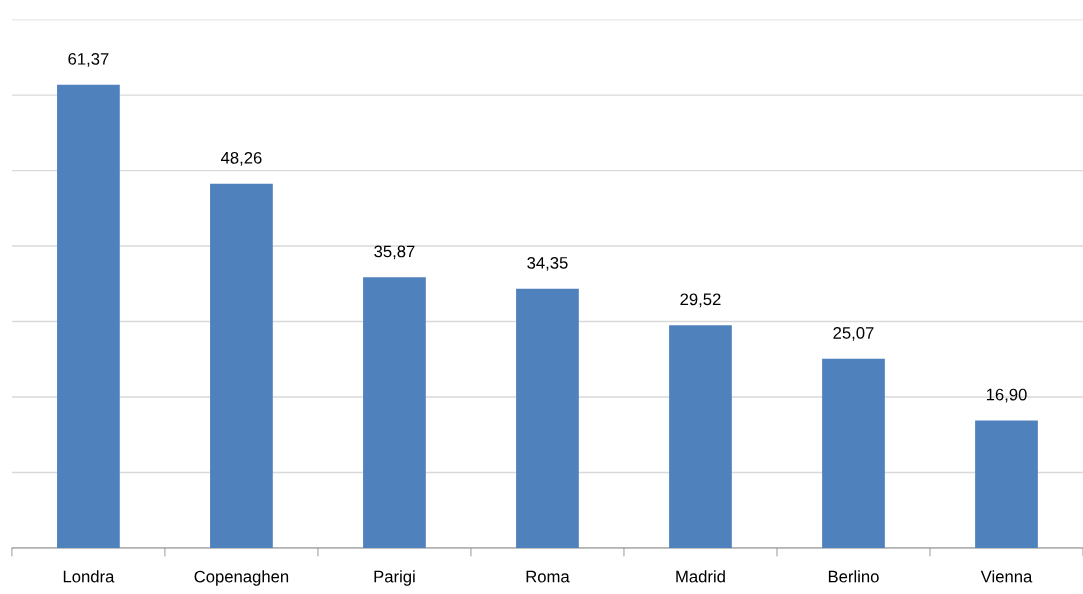  What do you see at coordinates (1006, 576) in the screenshot?
I see `x-tick-label: Vienna` at bounding box center [1006, 576].